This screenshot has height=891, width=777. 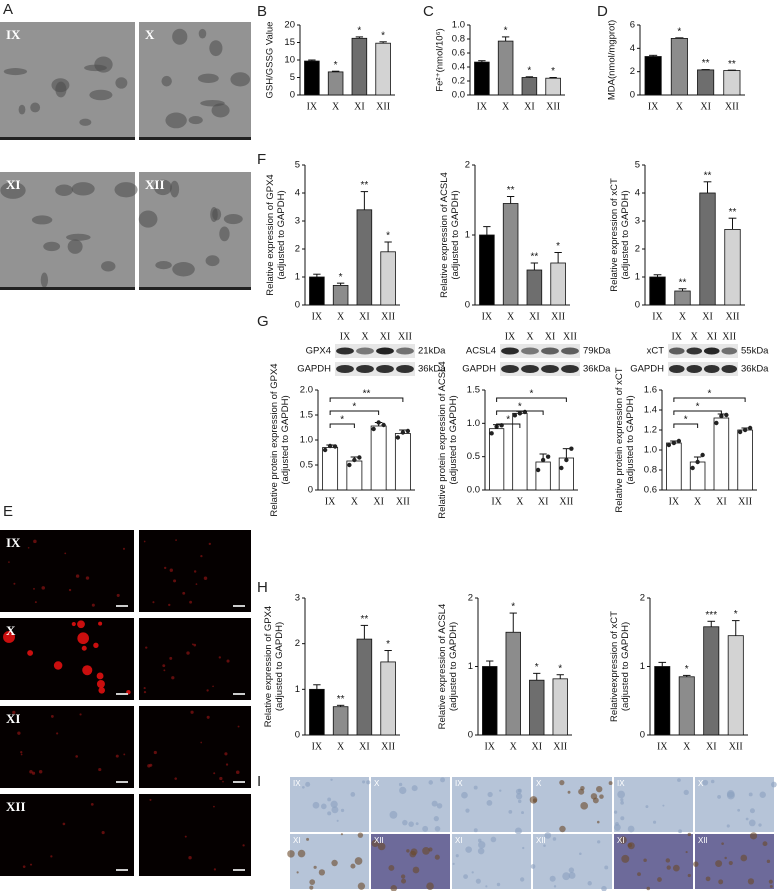 I want to click on y-axis-label: Relative protein expression of xCT, so click(x=619, y=439).